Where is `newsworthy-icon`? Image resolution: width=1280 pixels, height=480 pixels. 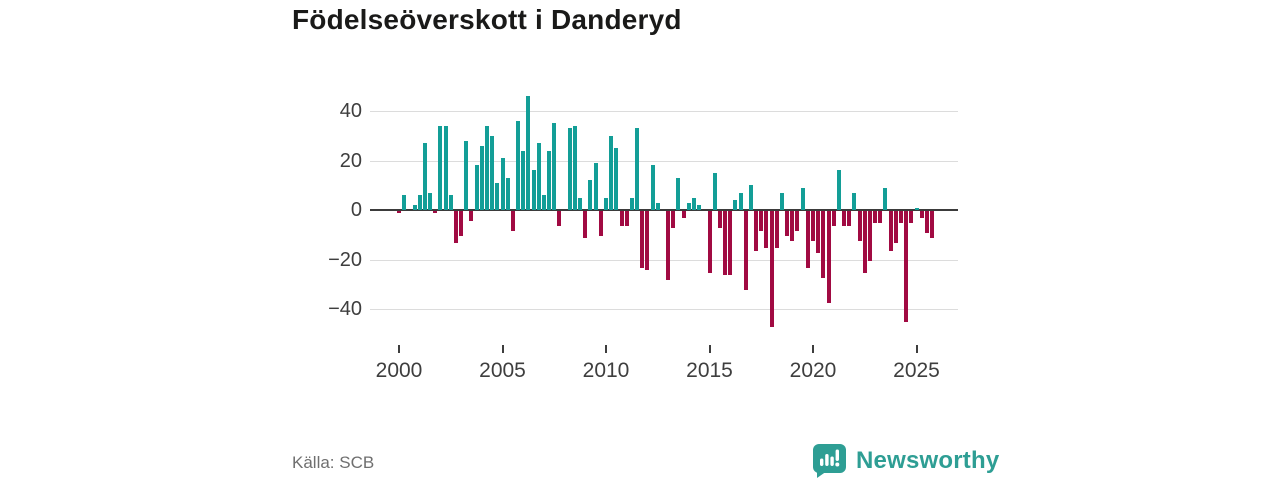 newsworthy-icon is located at coordinates (829, 461).